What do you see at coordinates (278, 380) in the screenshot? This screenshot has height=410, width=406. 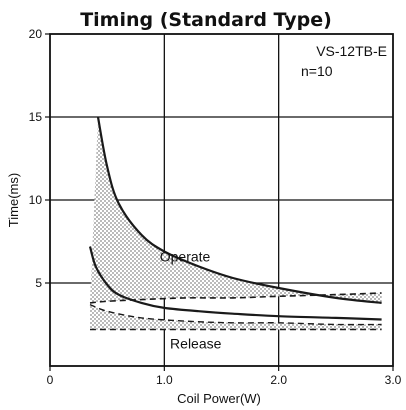 I see `x-tick-label: 2.0` at bounding box center [278, 380].